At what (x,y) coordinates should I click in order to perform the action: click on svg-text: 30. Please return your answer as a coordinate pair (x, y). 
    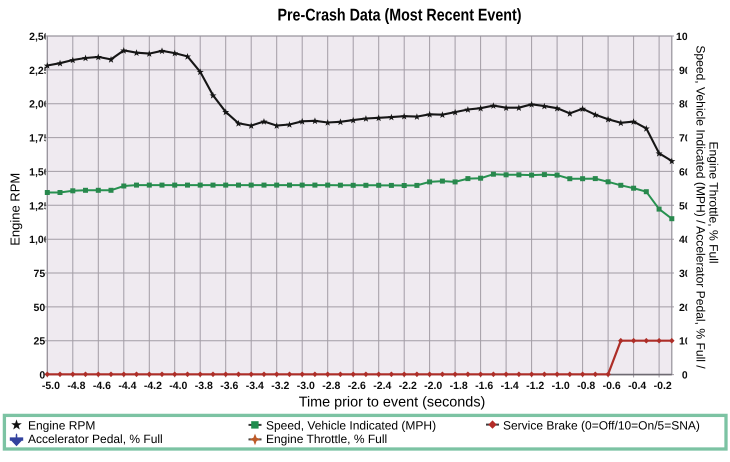
    Looking at the image, I should click on (685, 274).